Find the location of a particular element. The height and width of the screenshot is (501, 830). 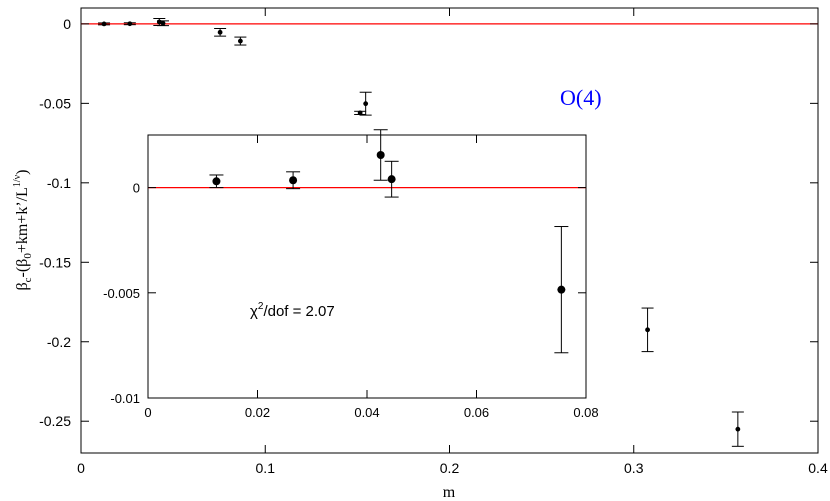

chi-symbol: χ is located at coordinates (254, 311).